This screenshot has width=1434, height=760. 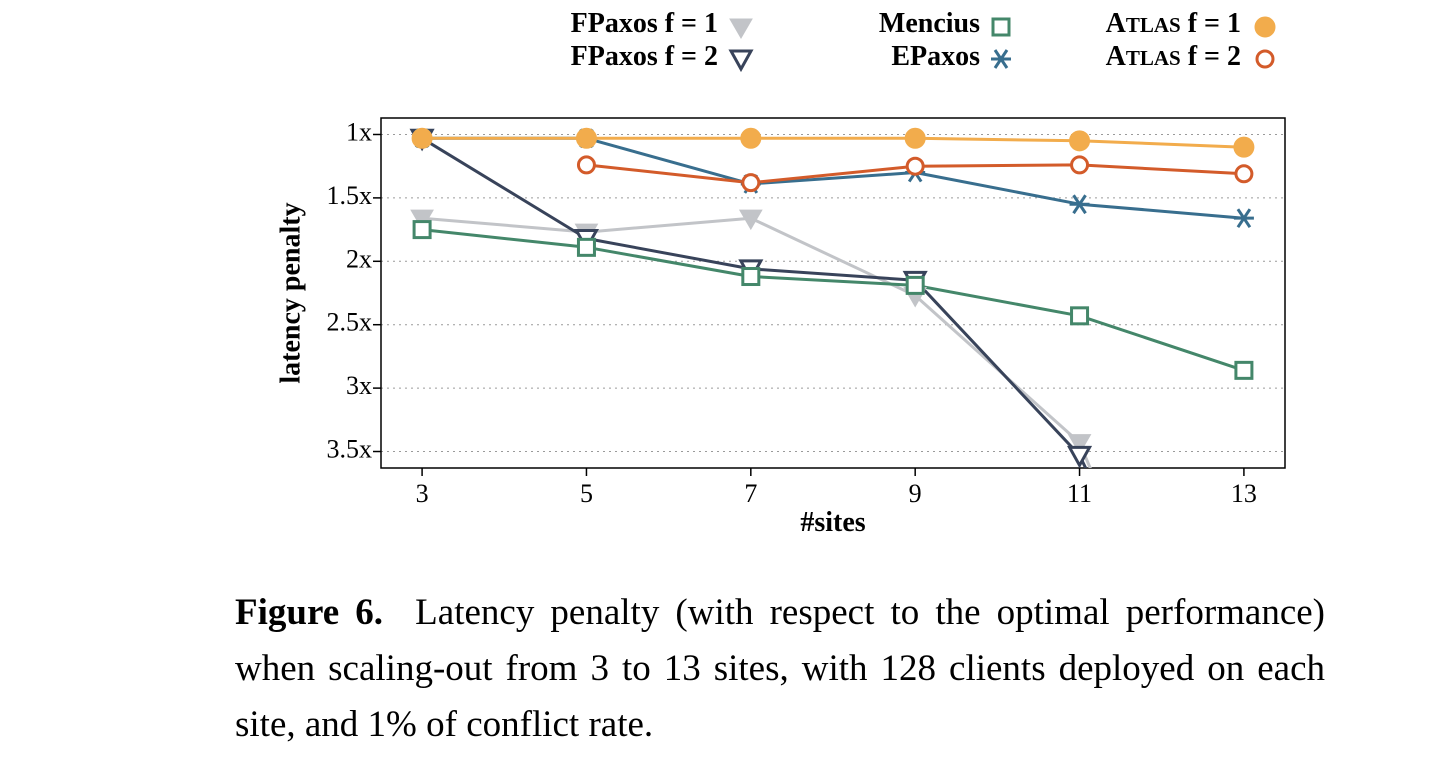 What do you see at coordinates (350, 448) in the screenshot?
I see `y-tick-label: 3.5x` at bounding box center [350, 448].